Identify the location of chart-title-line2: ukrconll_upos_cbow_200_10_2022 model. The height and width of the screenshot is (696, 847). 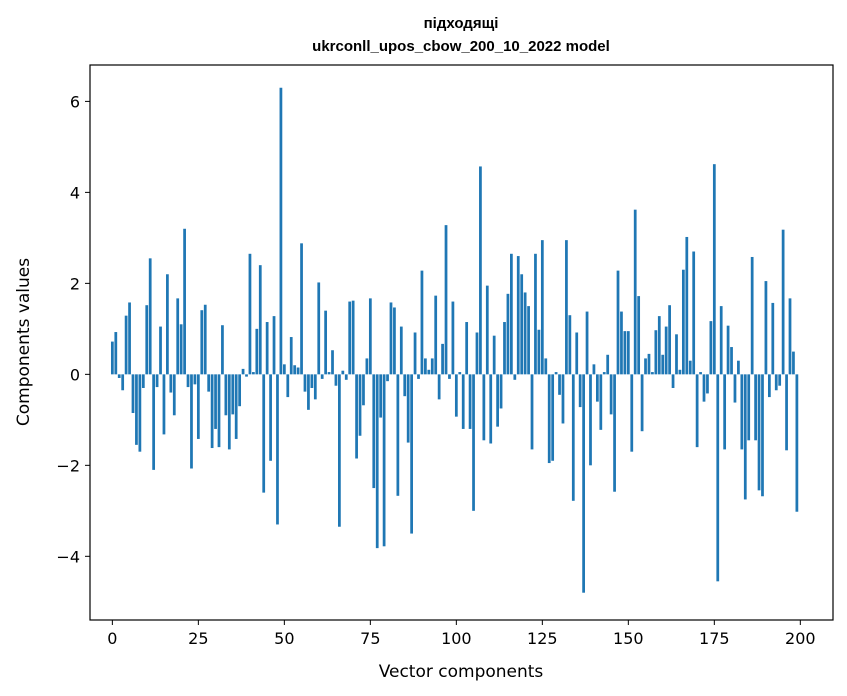
(461, 46).